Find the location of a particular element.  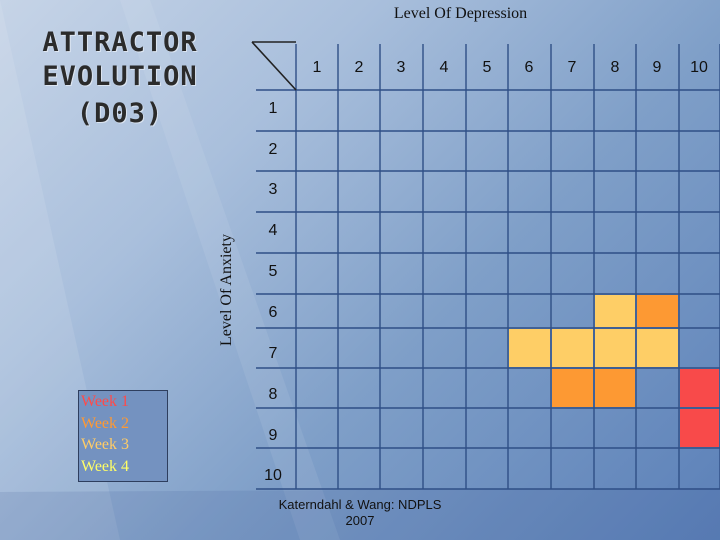

source-line-1: Katerndahl & Wang: NDPLS is located at coordinates (360, 504).